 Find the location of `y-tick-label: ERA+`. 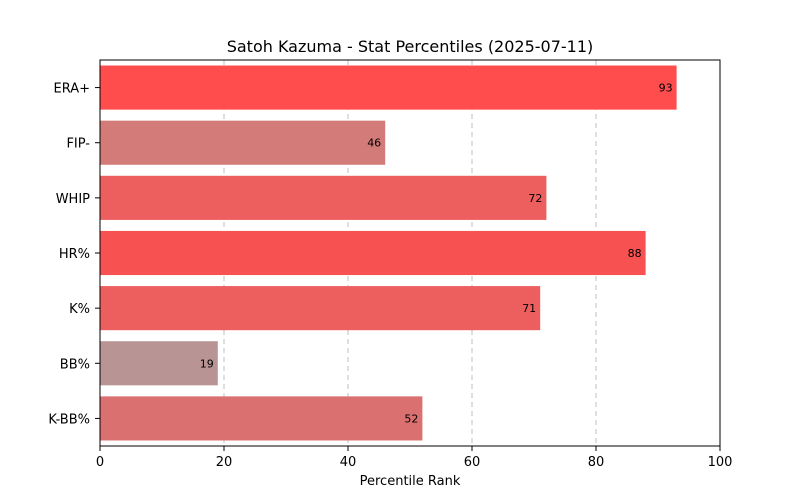

y-tick-label: ERA+ is located at coordinates (71, 89).